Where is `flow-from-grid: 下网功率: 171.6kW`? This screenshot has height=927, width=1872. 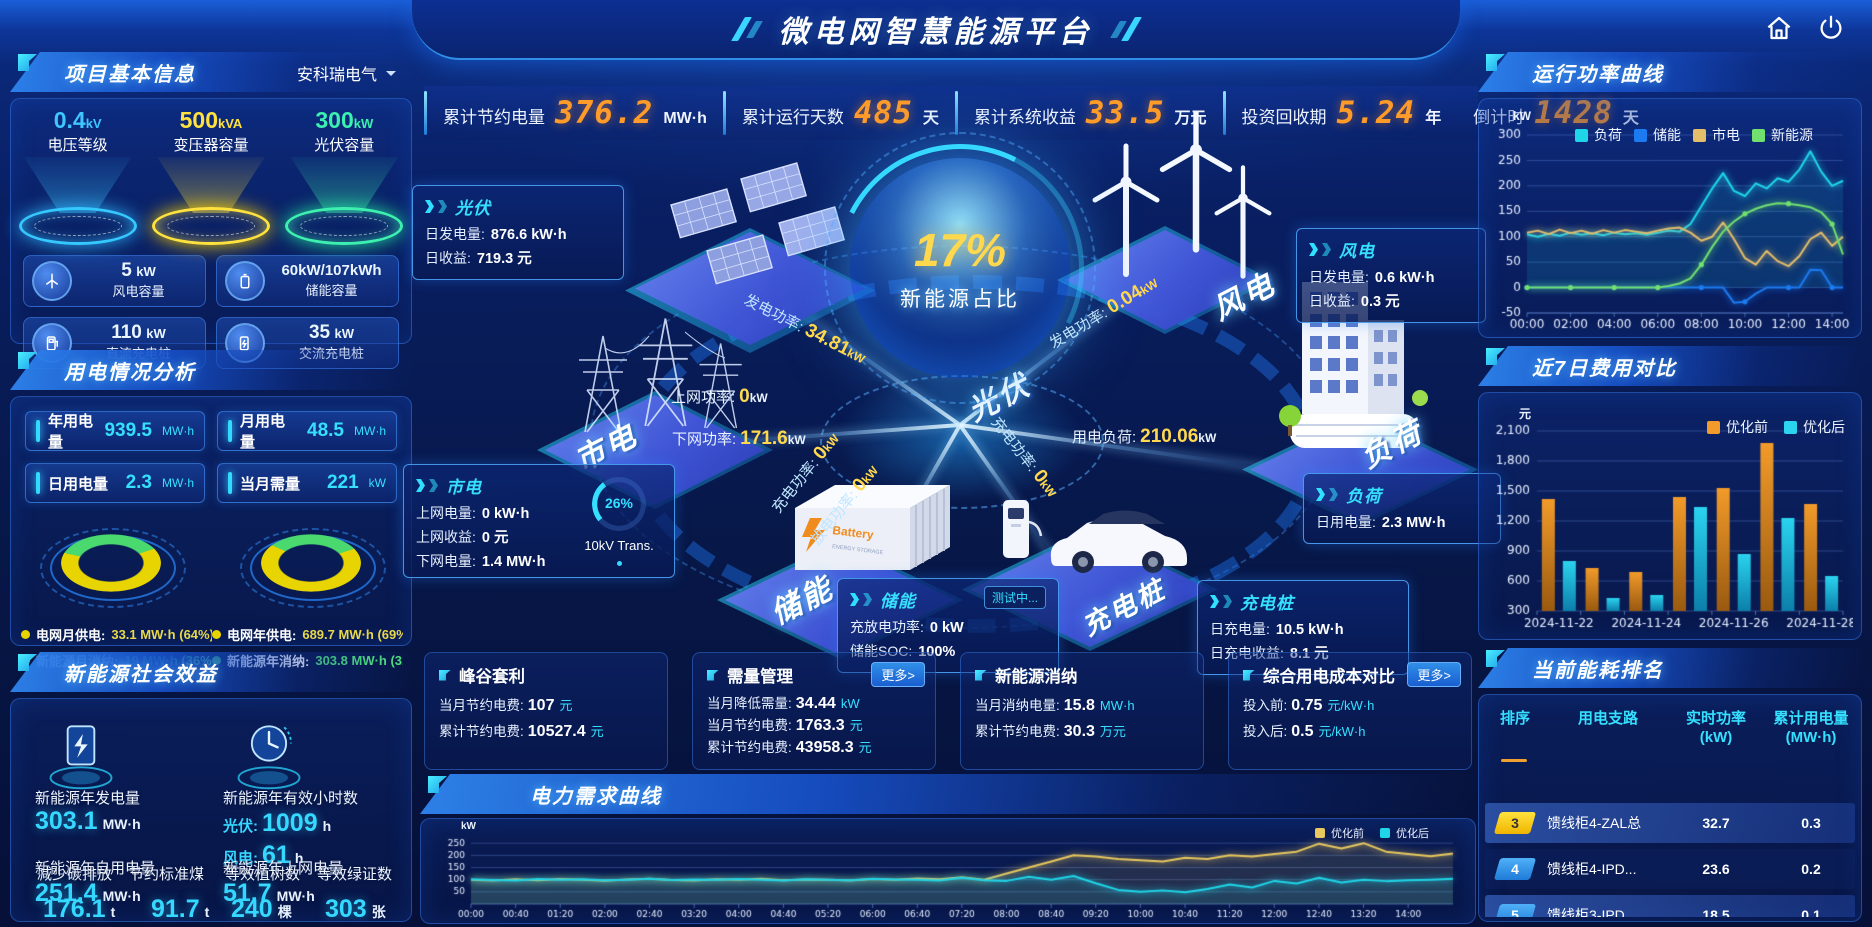 flow-from-grid: 下网功率: 171.6kW is located at coordinates (739, 438).